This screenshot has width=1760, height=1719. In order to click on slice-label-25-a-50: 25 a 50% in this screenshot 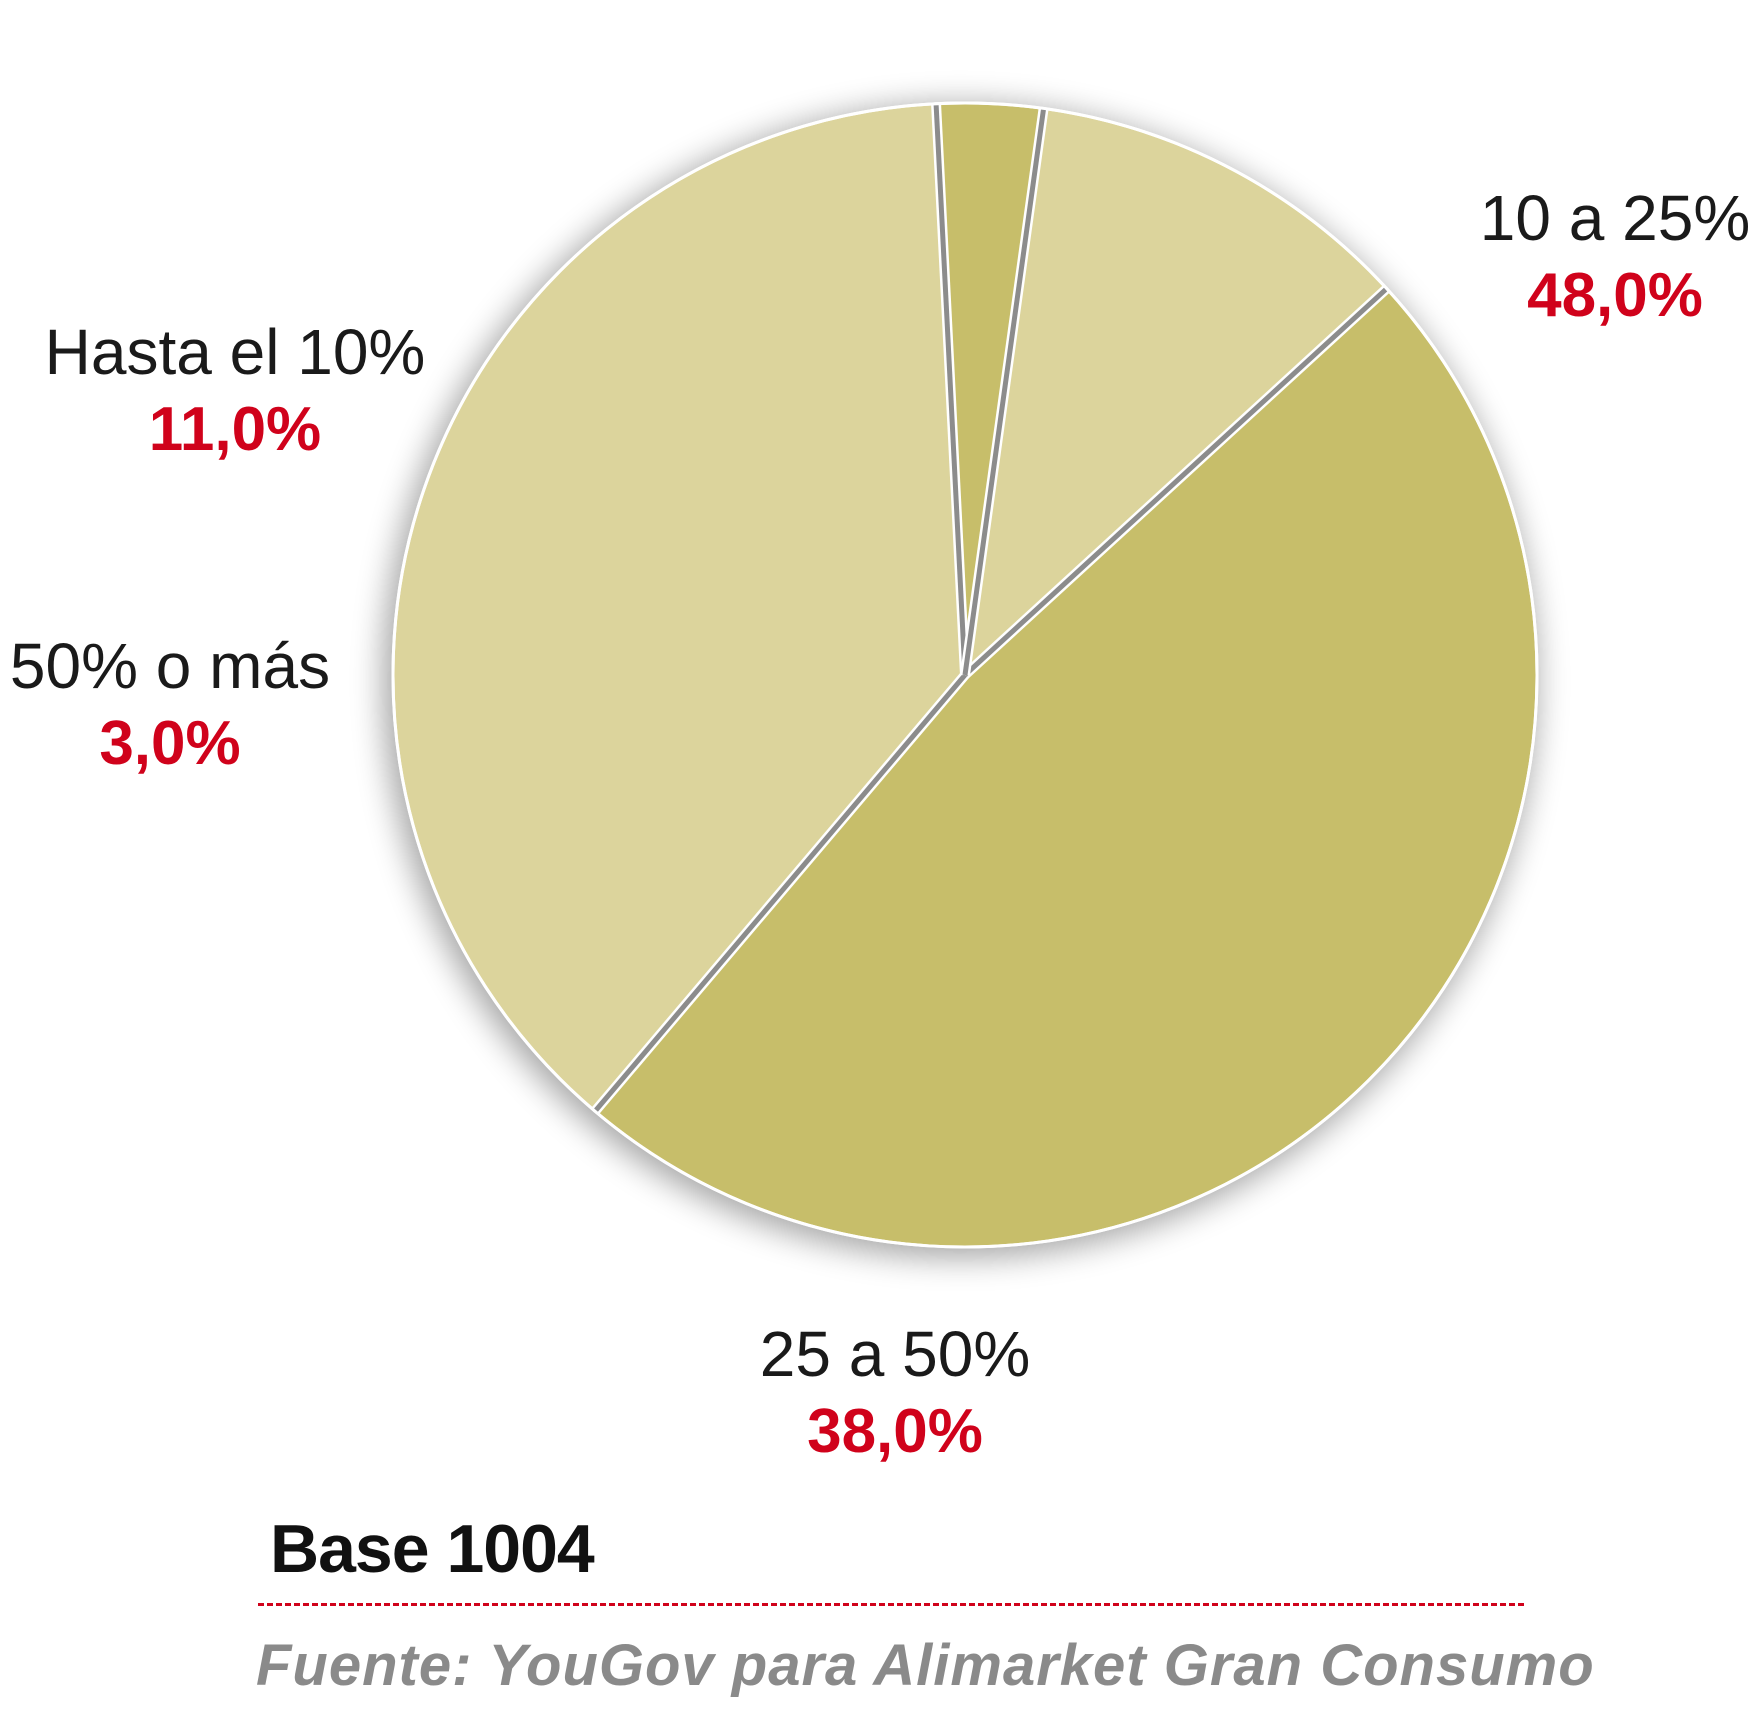, I will do `click(895, 1354)`.